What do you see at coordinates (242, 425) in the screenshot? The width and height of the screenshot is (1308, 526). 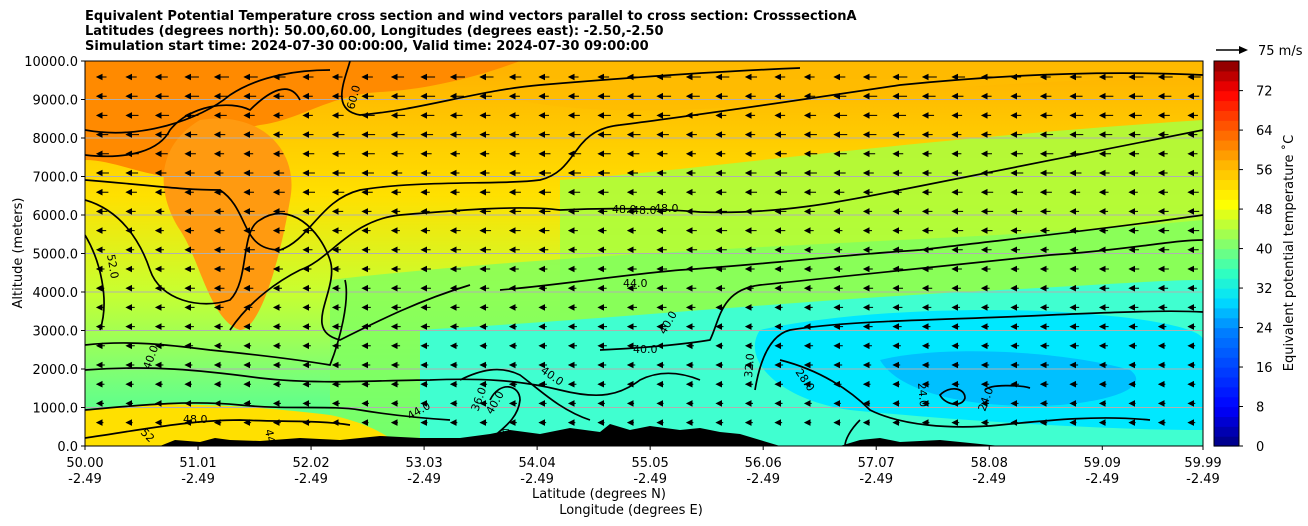 I see `yellow-low-region` at bounding box center [242, 425].